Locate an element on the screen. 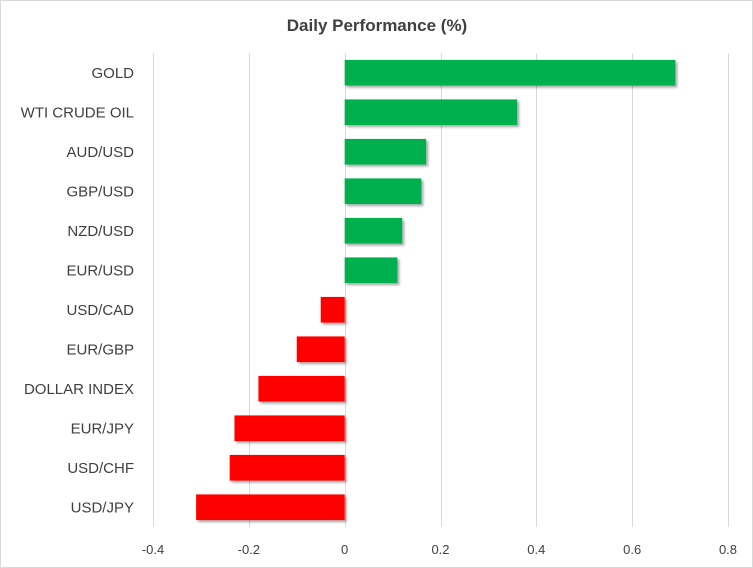 The height and width of the screenshot is (568, 753). bar-nzd-usd is located at coordinates (373, 230).